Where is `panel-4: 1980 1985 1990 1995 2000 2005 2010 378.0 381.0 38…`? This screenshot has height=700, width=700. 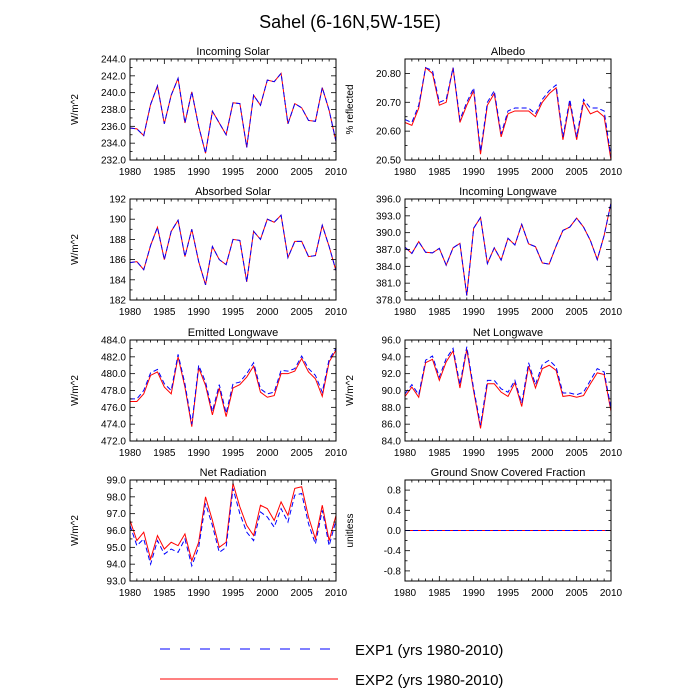
panel-4: 1980 1985 1990 1995 2000 2005 2010 378.0 381.0 38… is located at coordinates (499, 252).